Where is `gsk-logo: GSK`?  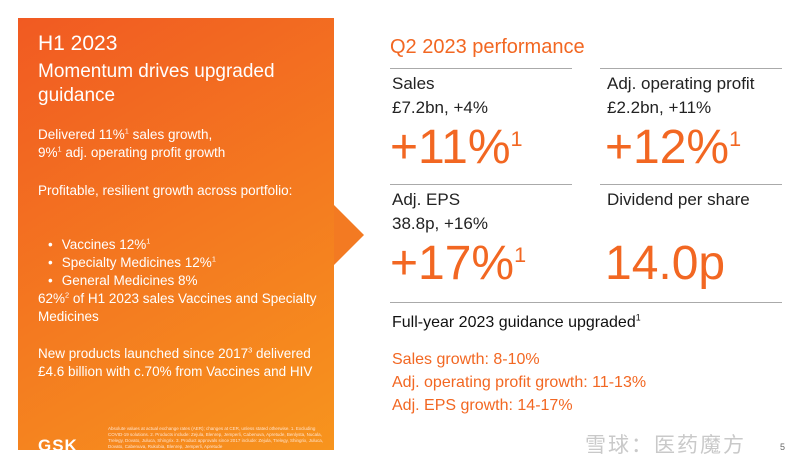 gsk-logo: GSK is located at coordinates (58, 443).